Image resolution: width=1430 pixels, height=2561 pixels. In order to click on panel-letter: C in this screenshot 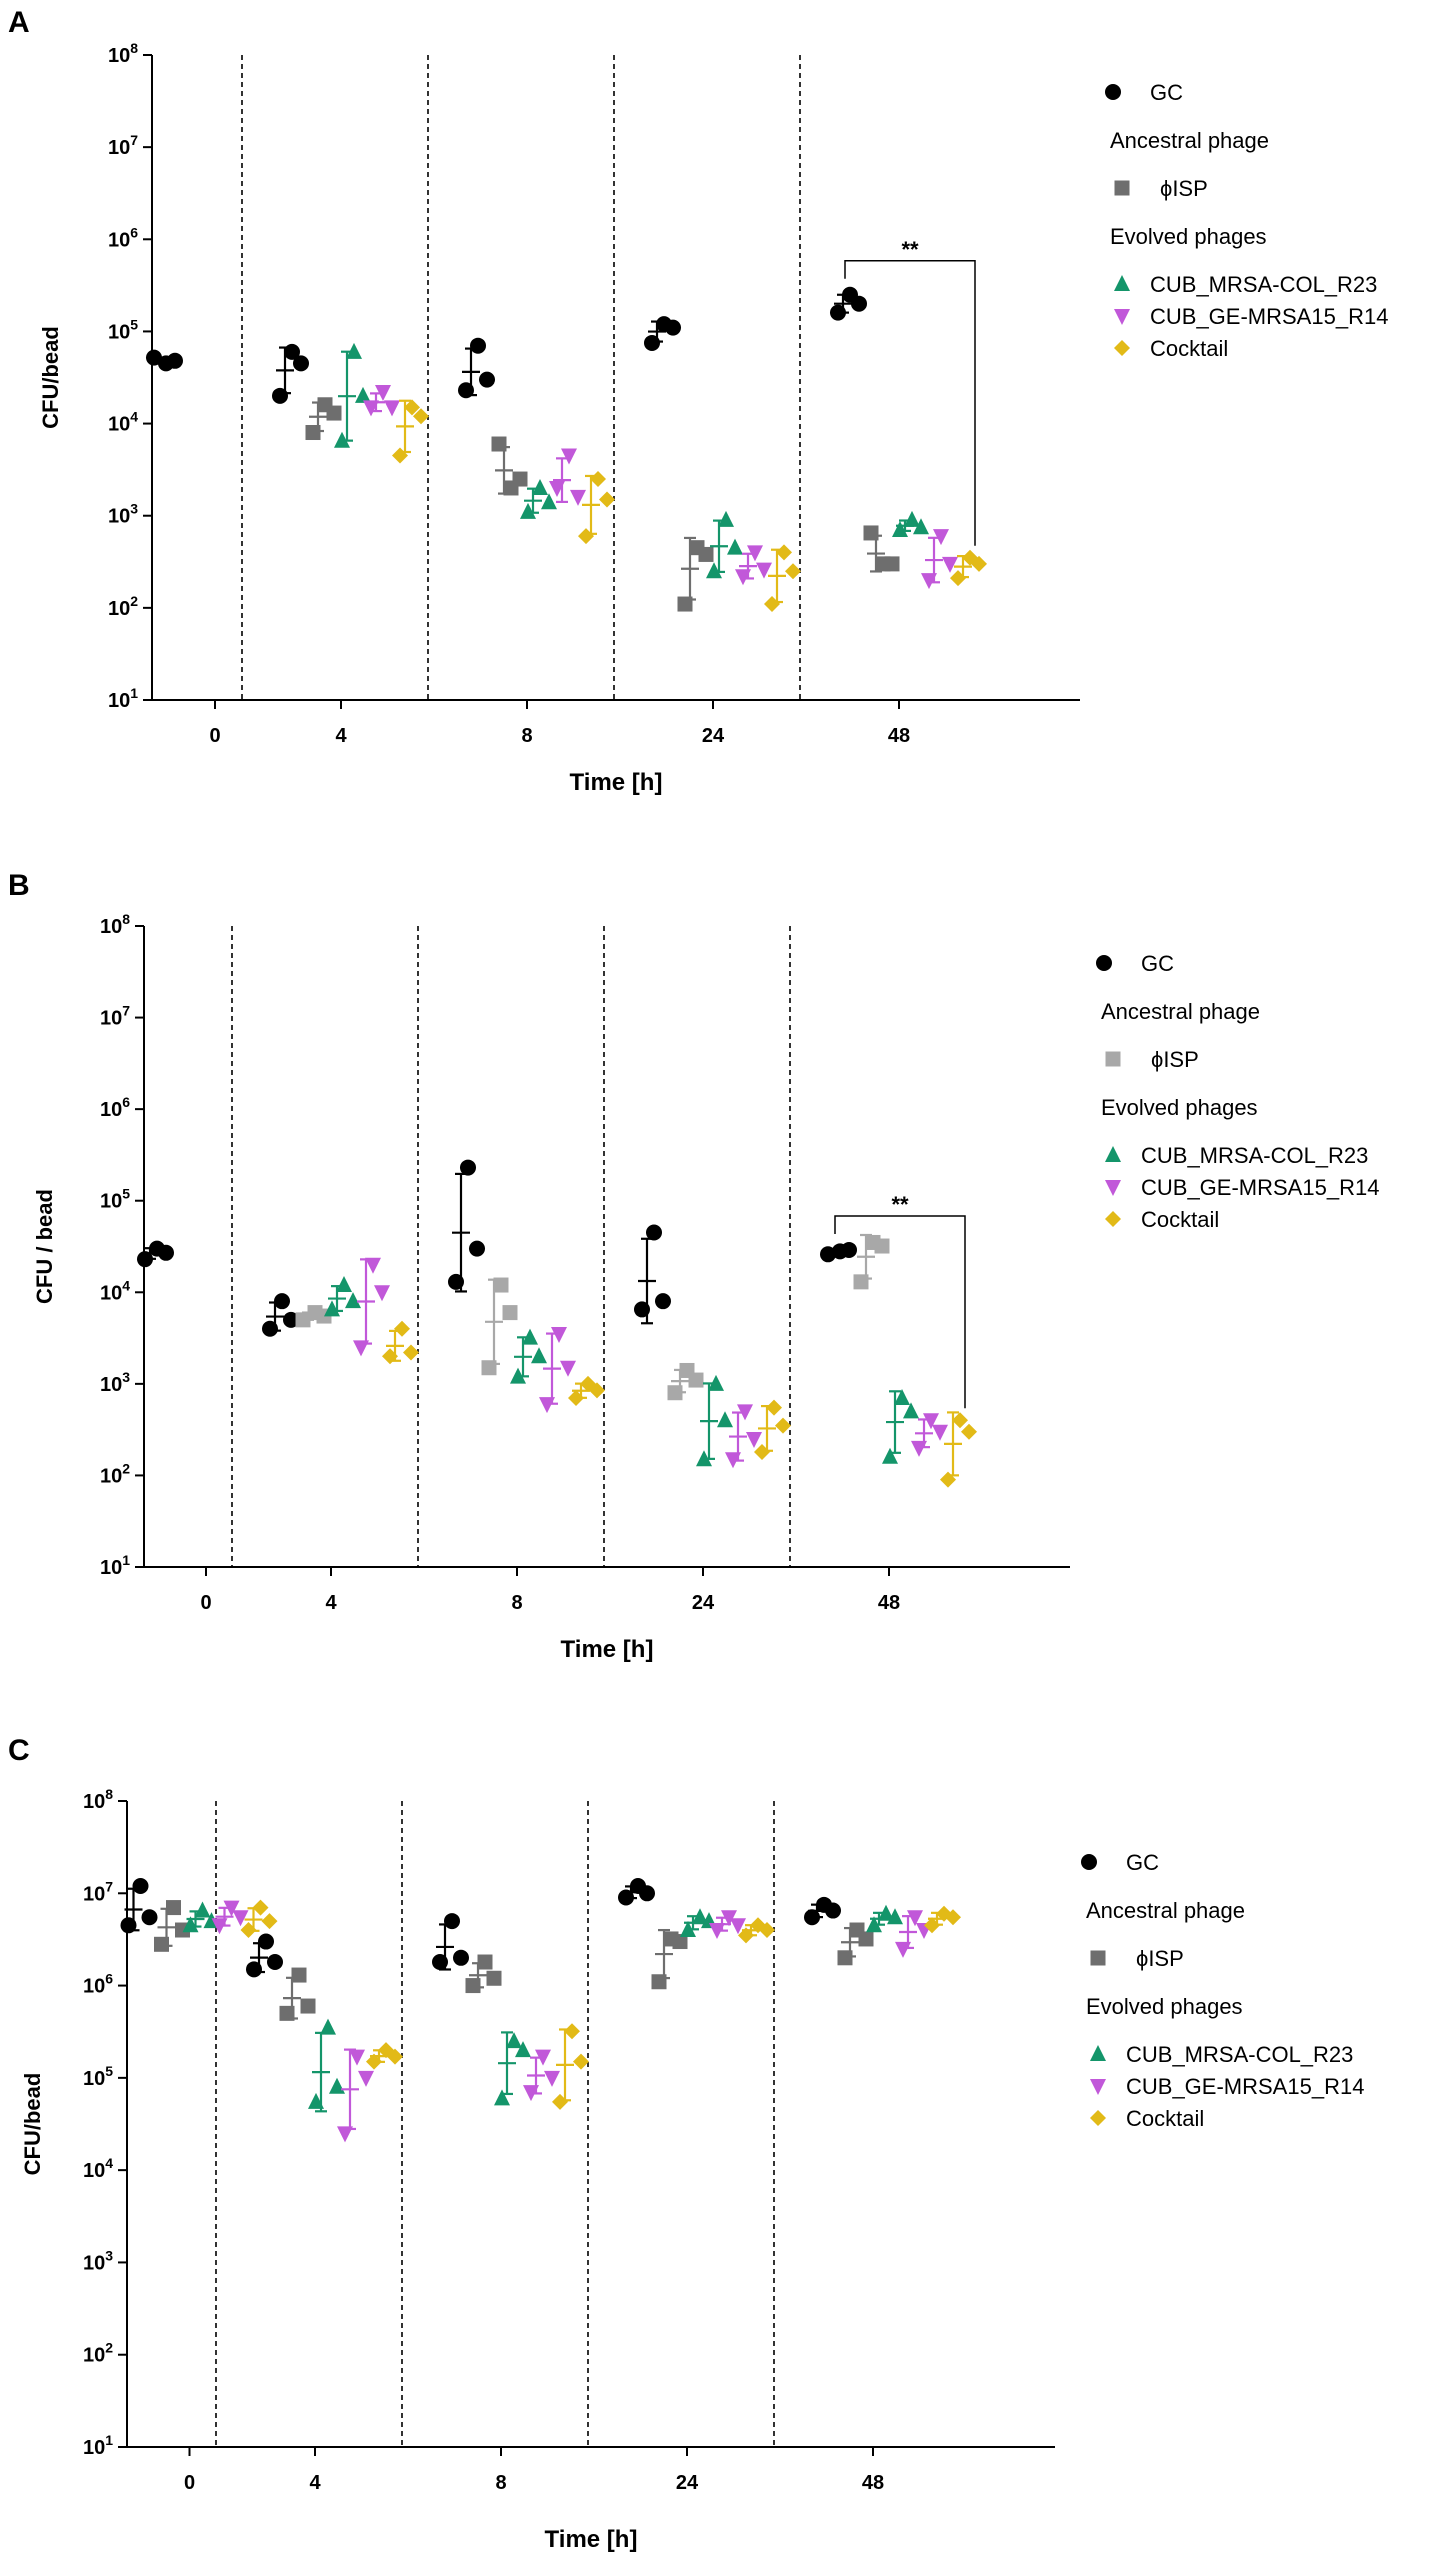, I will do `click(19, 1750)`.